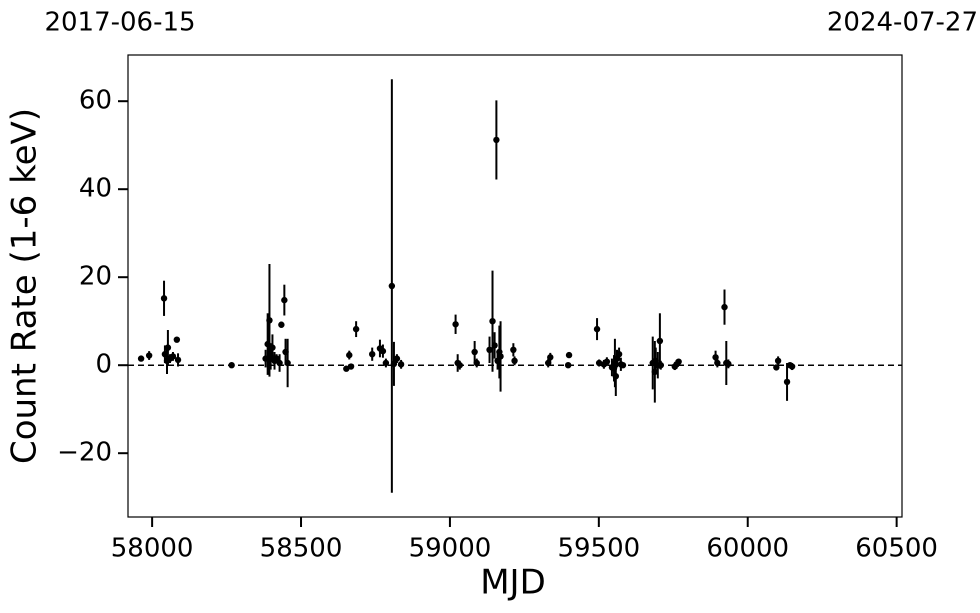  Describe the element at coordinates (301, 549) in the screenshot. I see `x-tick-label: 58500` at that location.